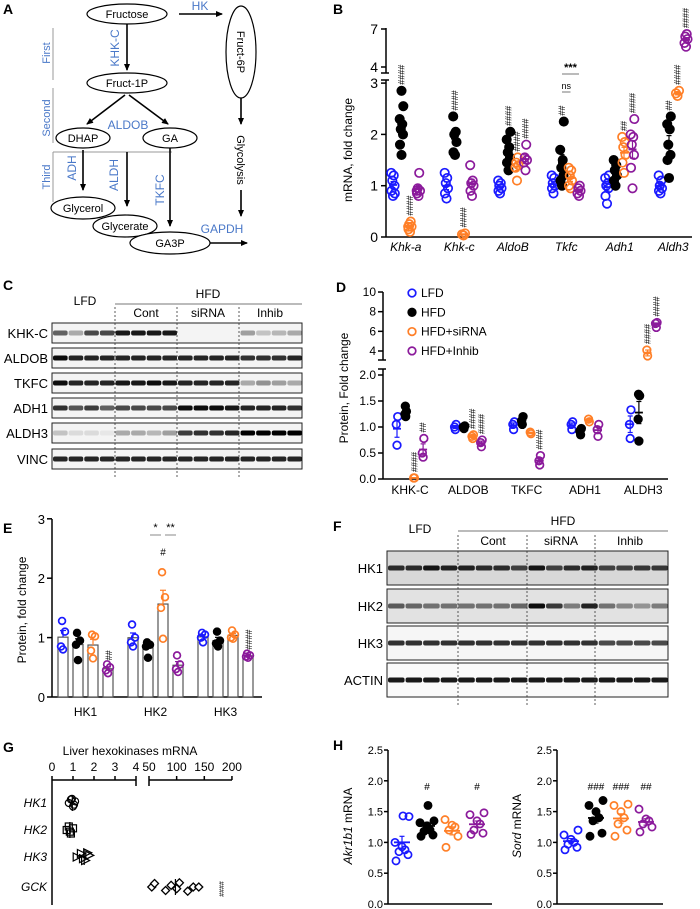 The height and width of the screenshot is (909, 700). I want to click on significance-label: ns, so click(566, 86).